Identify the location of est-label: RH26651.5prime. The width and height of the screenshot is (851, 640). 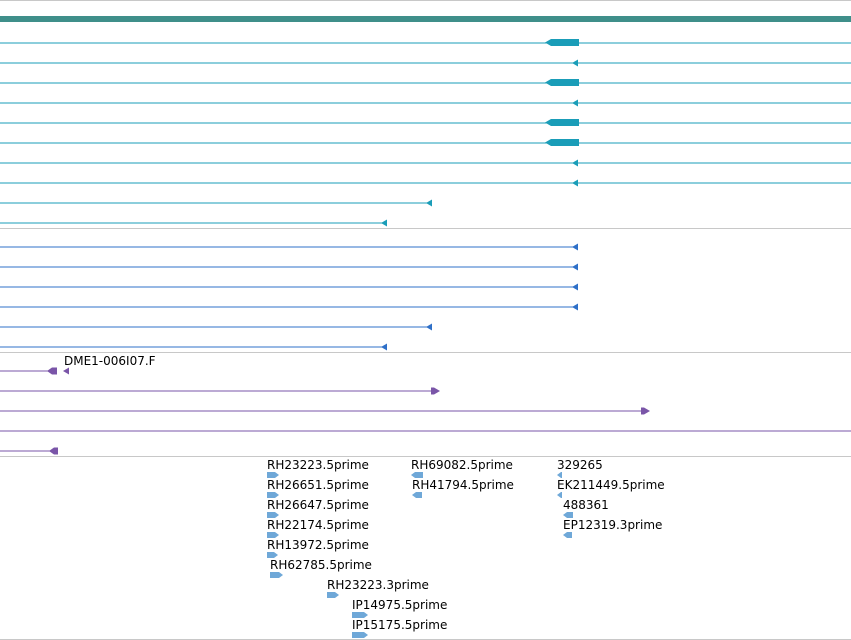
(318, 485).